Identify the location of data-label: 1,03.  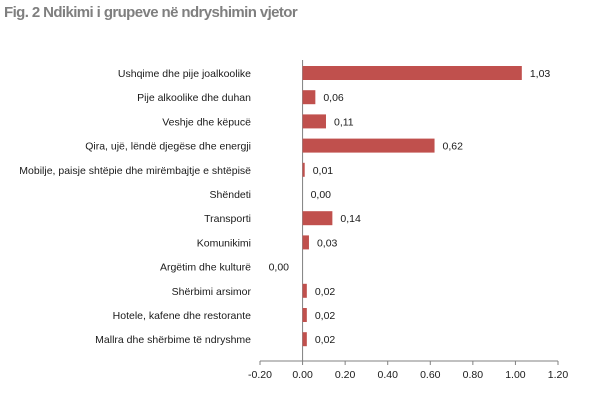
(540, 74).